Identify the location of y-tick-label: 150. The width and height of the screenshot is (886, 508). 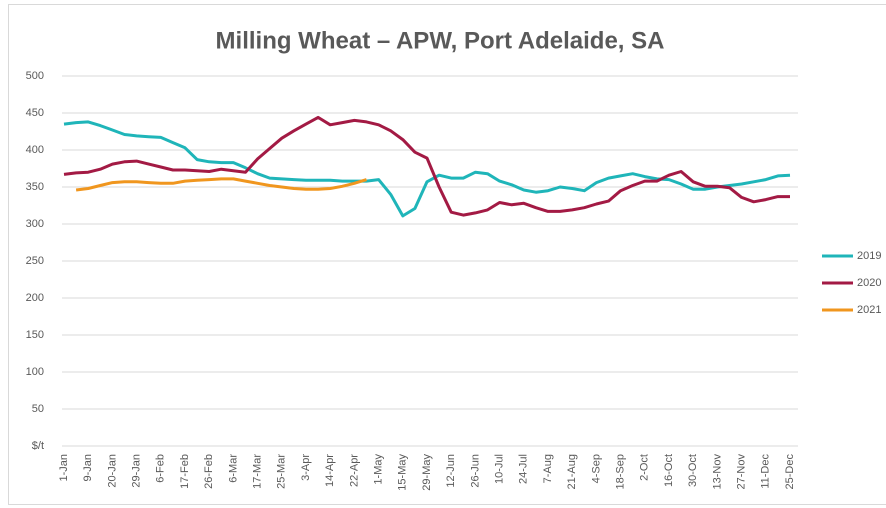
(35, 335).